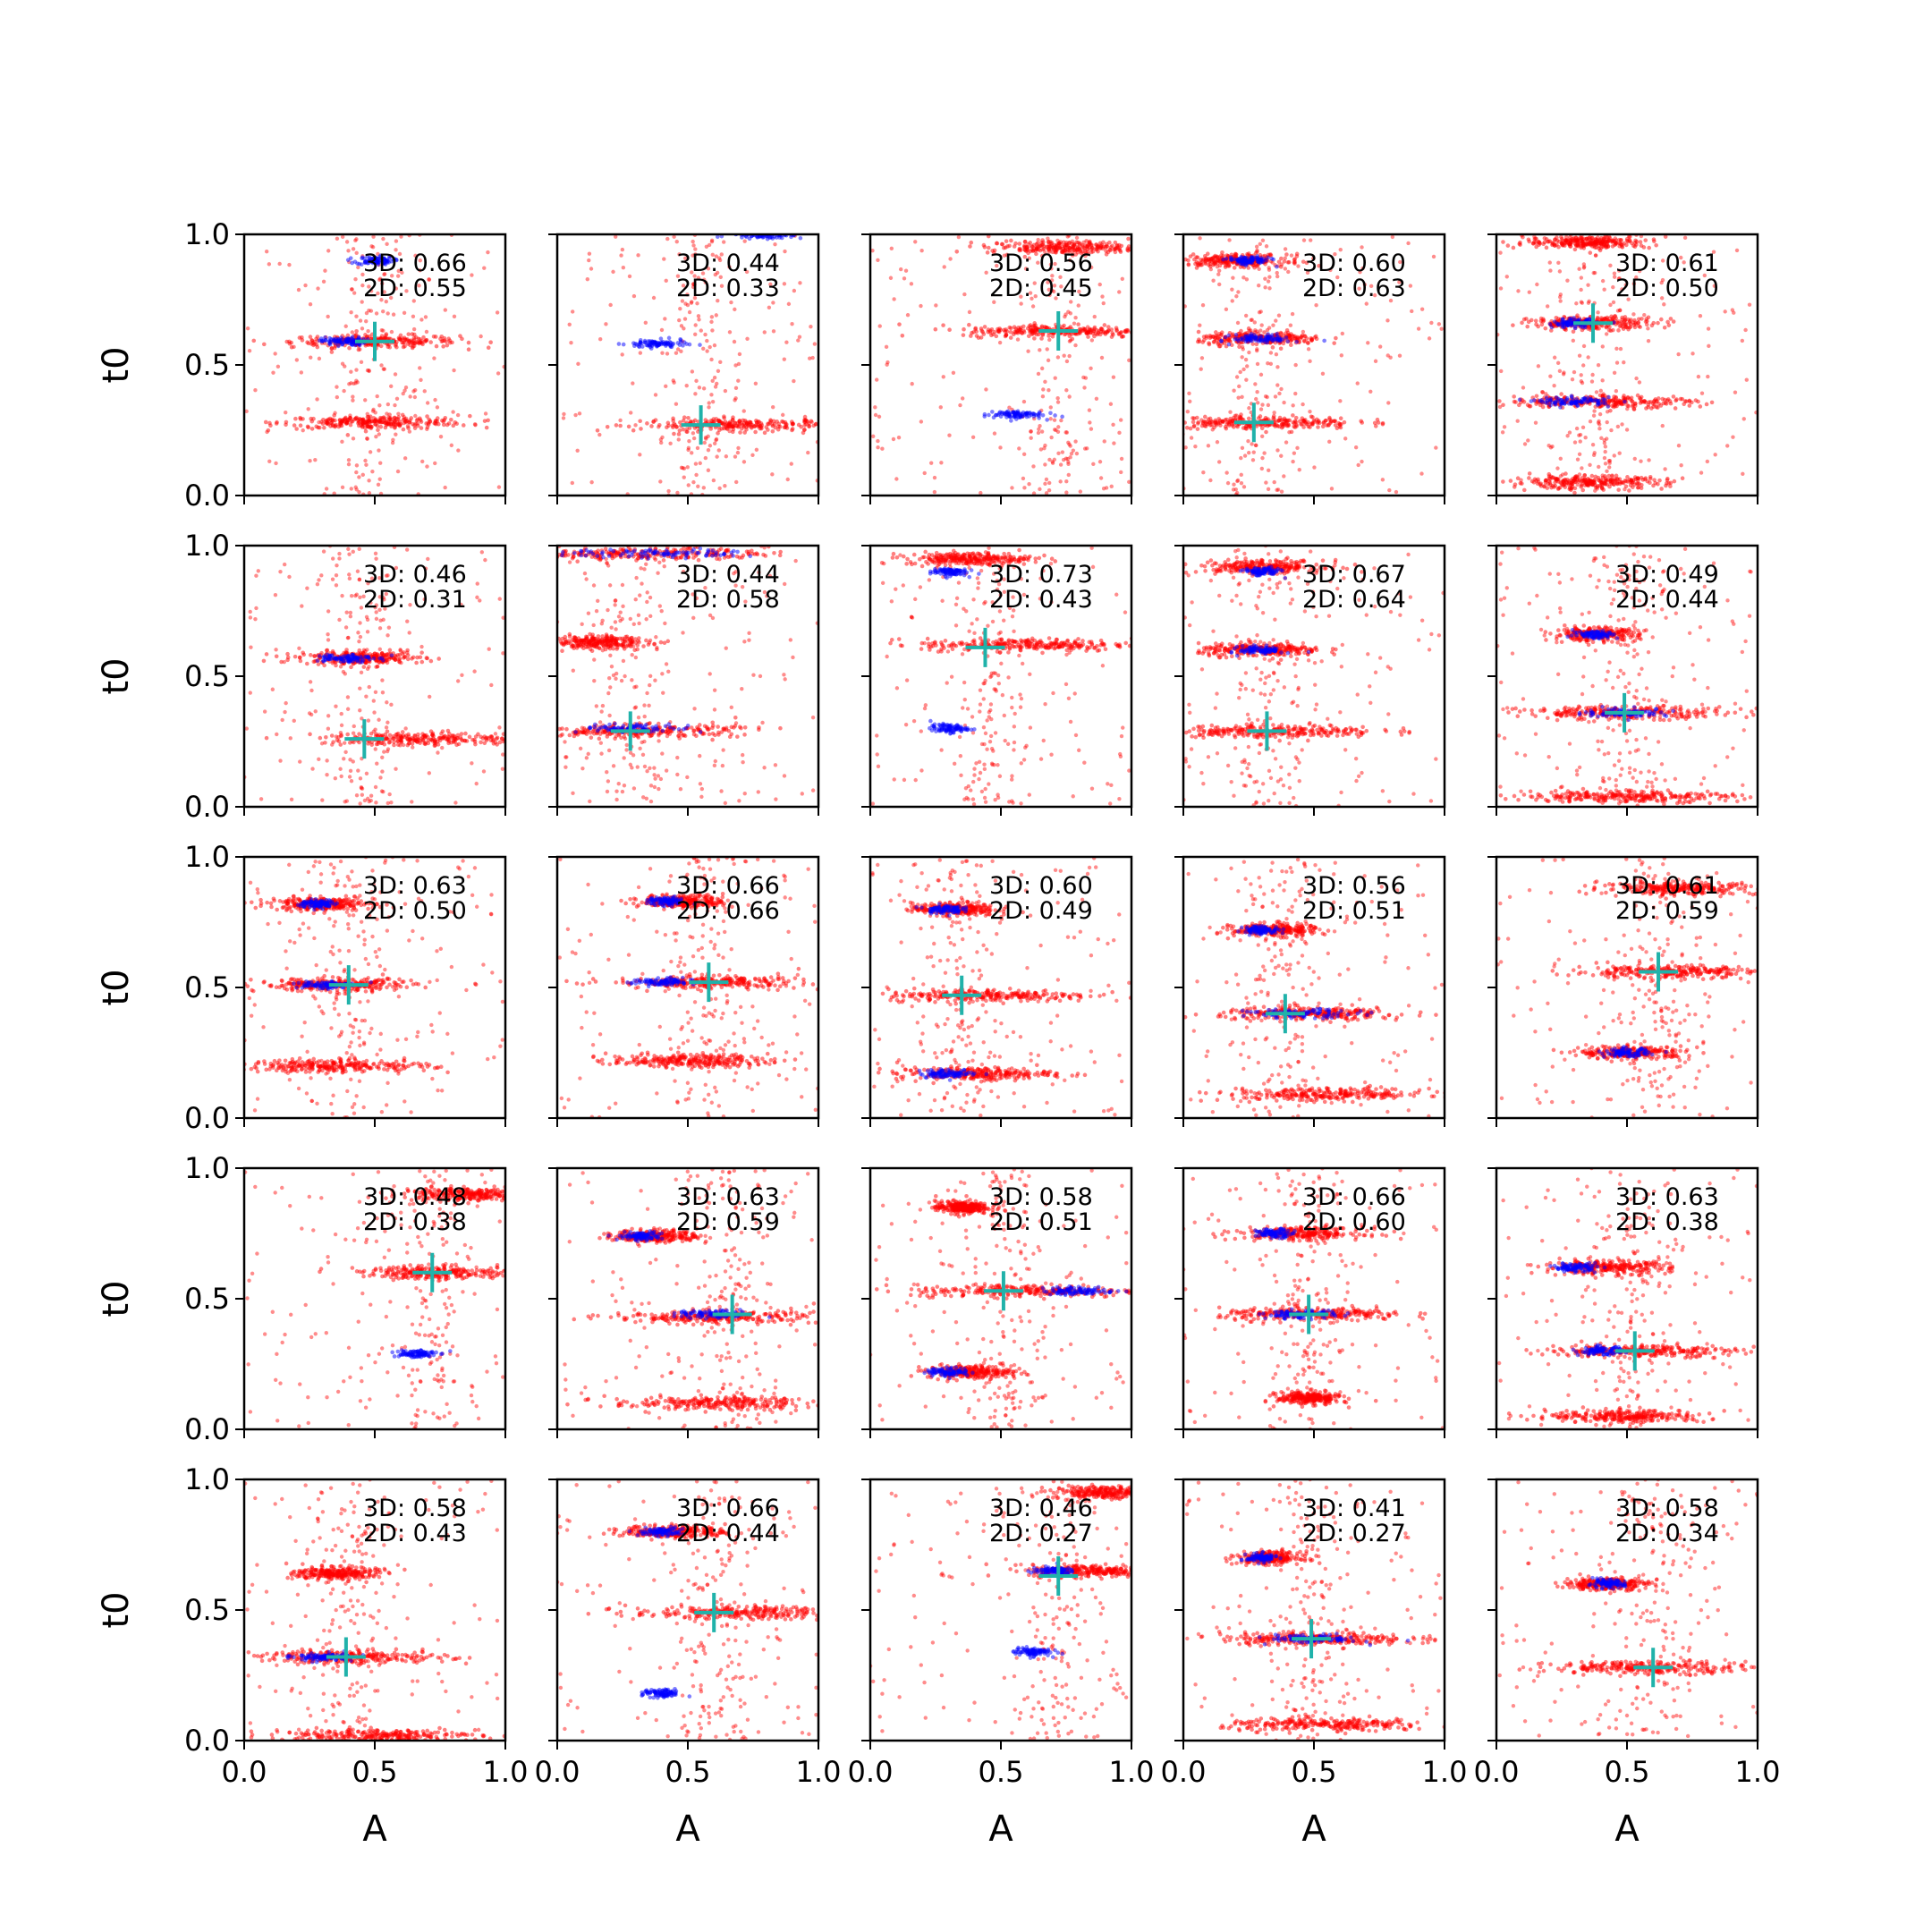 The width and height of the screenshot is (1932, 1932). What do you see at coordinates (689, 365) in the screenshot?
I see `red-samples` at bounding box center [689, 365].